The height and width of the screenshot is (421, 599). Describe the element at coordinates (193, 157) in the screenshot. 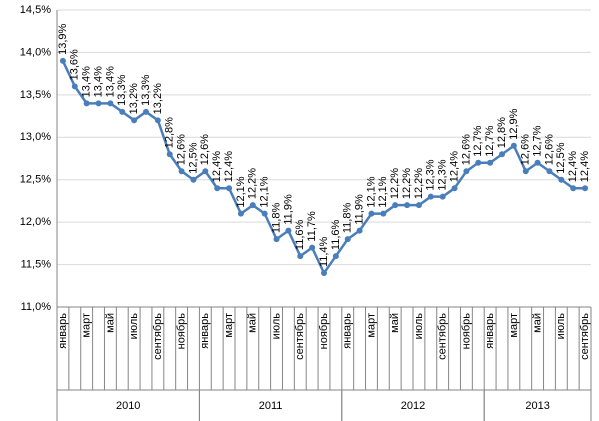

I see `data-label: 12,5%` at that location.